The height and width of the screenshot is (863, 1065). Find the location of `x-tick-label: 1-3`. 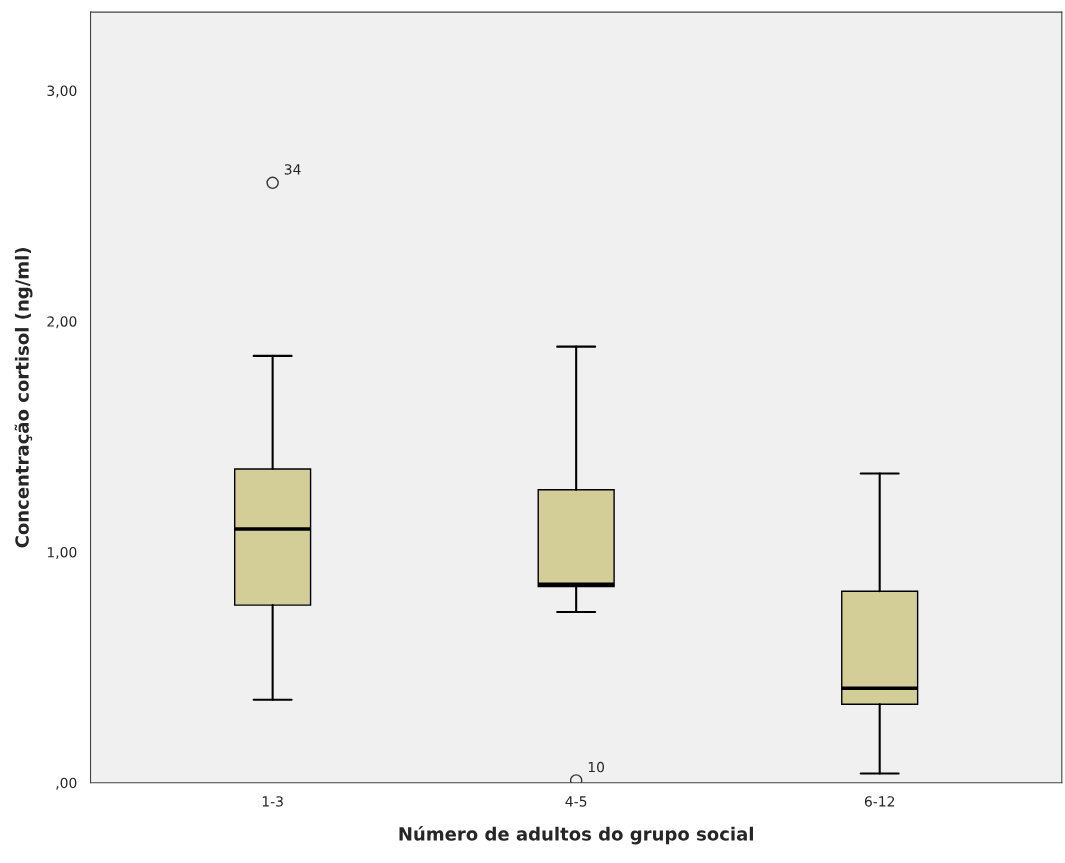

x-tick-label: 1-3 is located at coordinates (272, 801).